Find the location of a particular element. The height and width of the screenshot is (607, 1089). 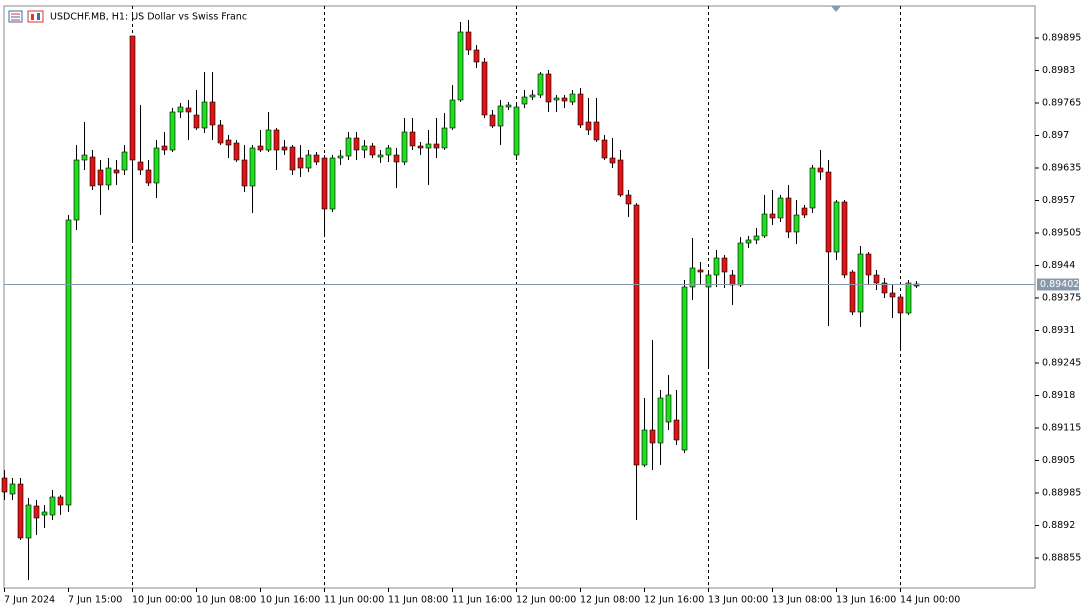

y-tick-label: 0.89505 is located at coordinates (1061, 233).